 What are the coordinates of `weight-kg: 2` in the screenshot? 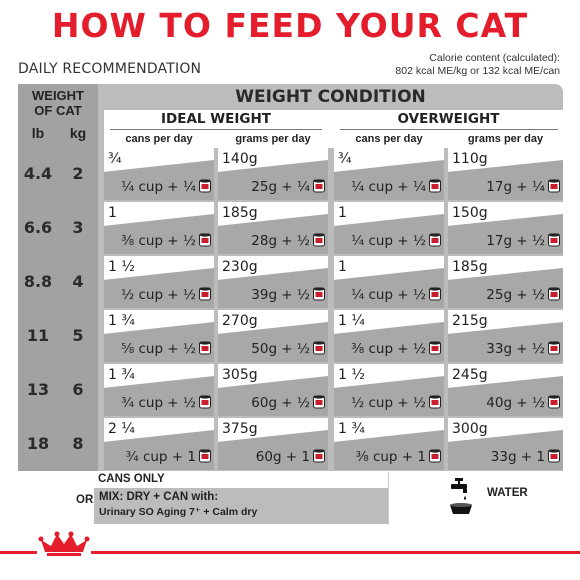 It's located at (78, 173).